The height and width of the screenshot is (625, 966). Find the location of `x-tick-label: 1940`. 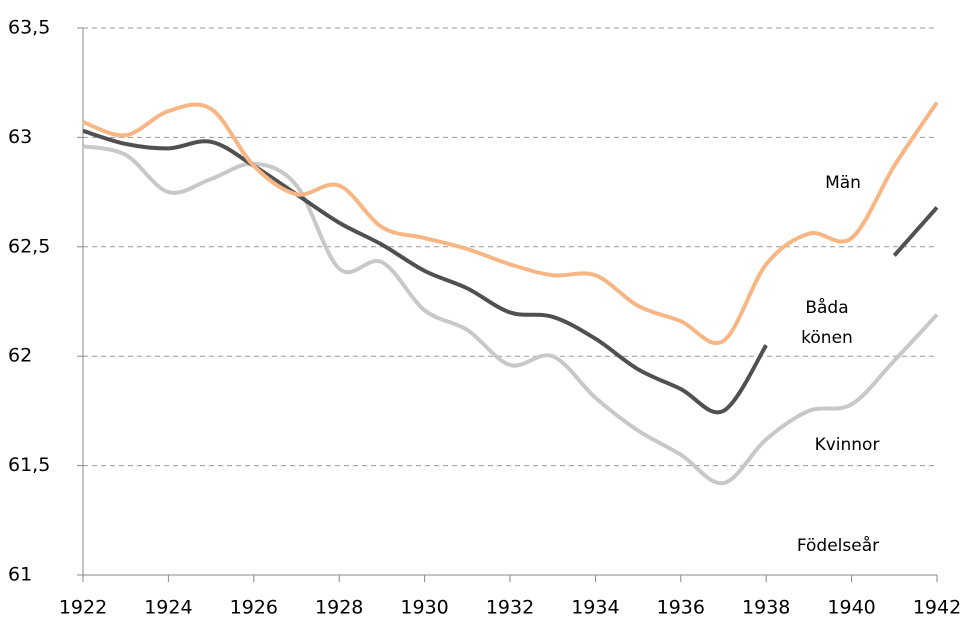

x-tick-label: 1940 is located at coordinates (851, 608).